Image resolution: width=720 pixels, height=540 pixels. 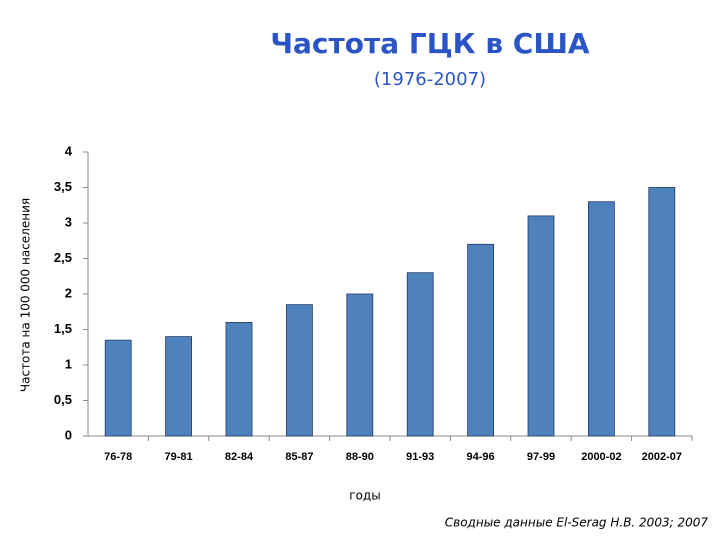 What do you see at coordinates (481, 457) in the screenshot?
I see `x-tick-label: 94-96` at bounding box center [481, 457].